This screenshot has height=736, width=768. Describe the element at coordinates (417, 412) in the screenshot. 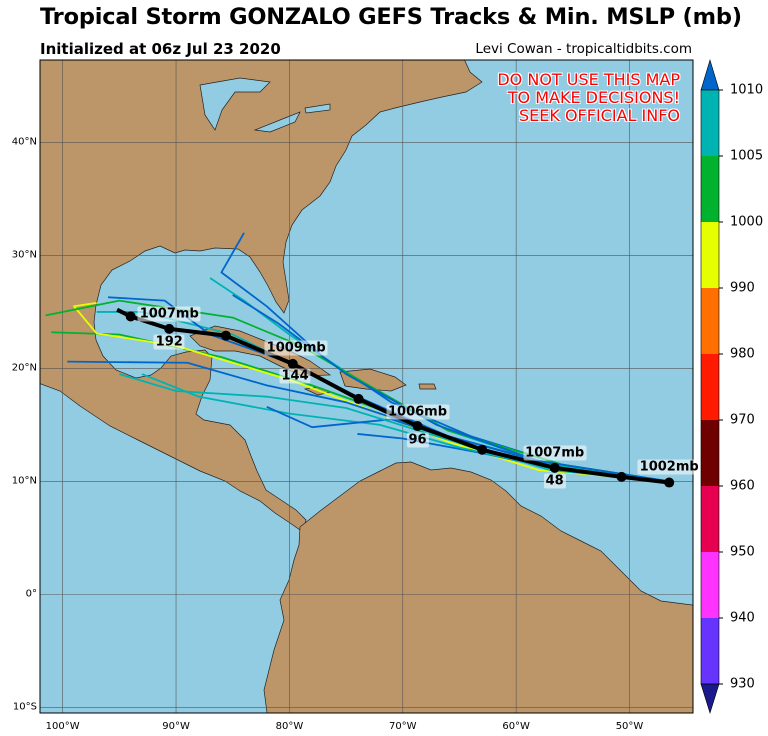

I see `track-label: 1006mb` at that location.